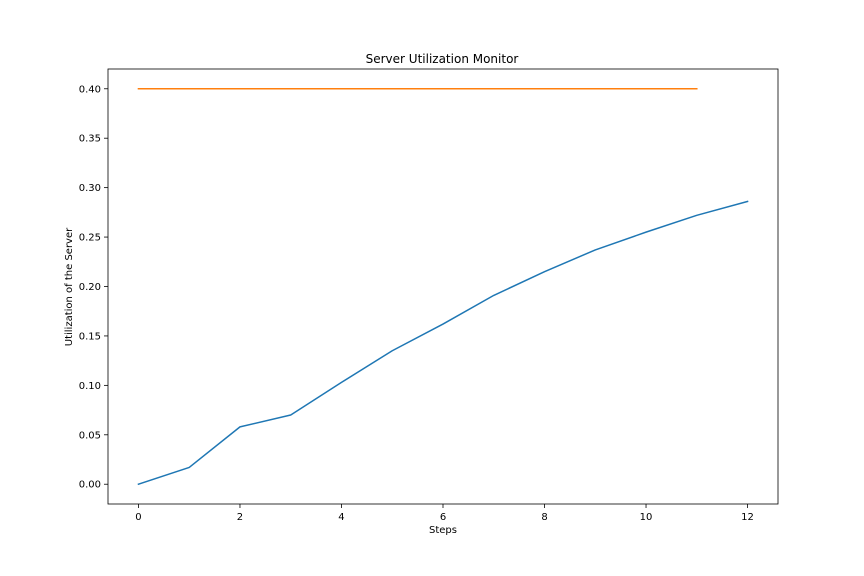 This screenshot has width=864, height=576. I want to click on y-tick-label: 0.00, so click(90, 485).